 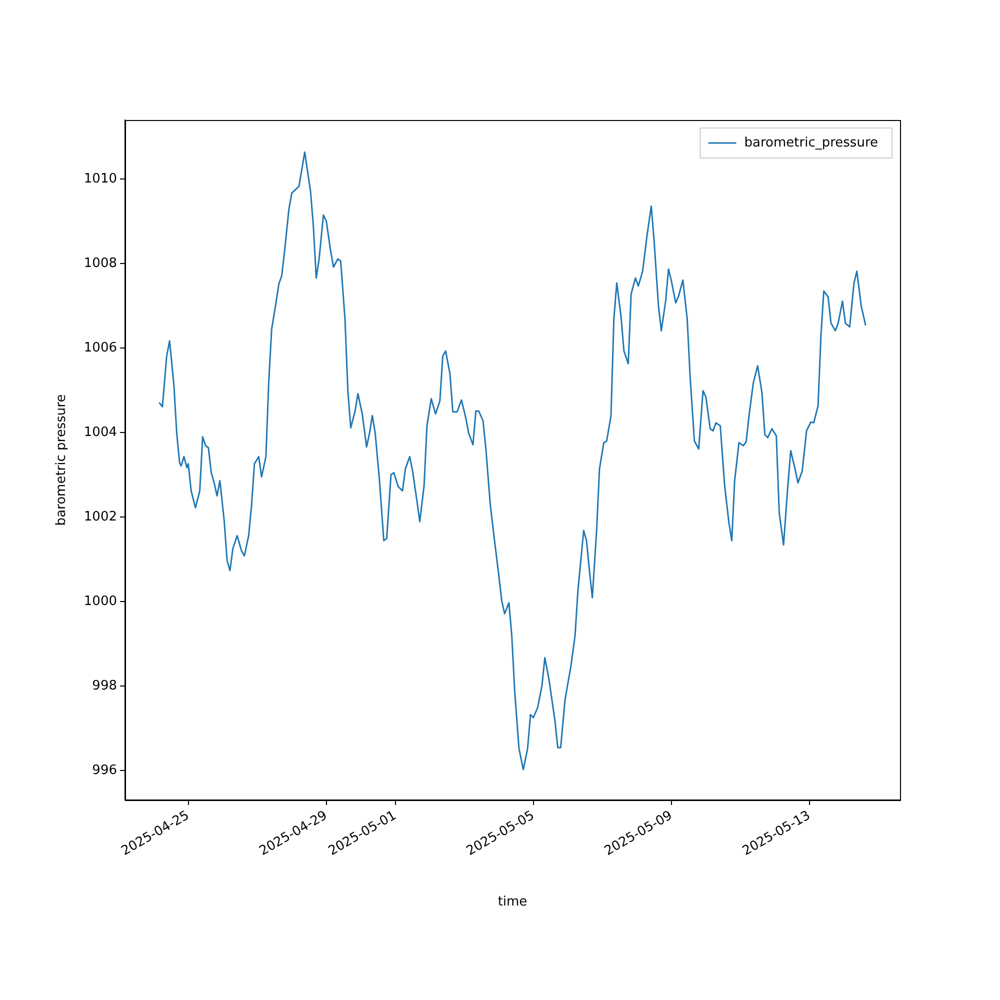 What do you see at coordinates (104, 686) in the screenshot?
I see `y-tick-label: 998` at bounding box center [104, 686].